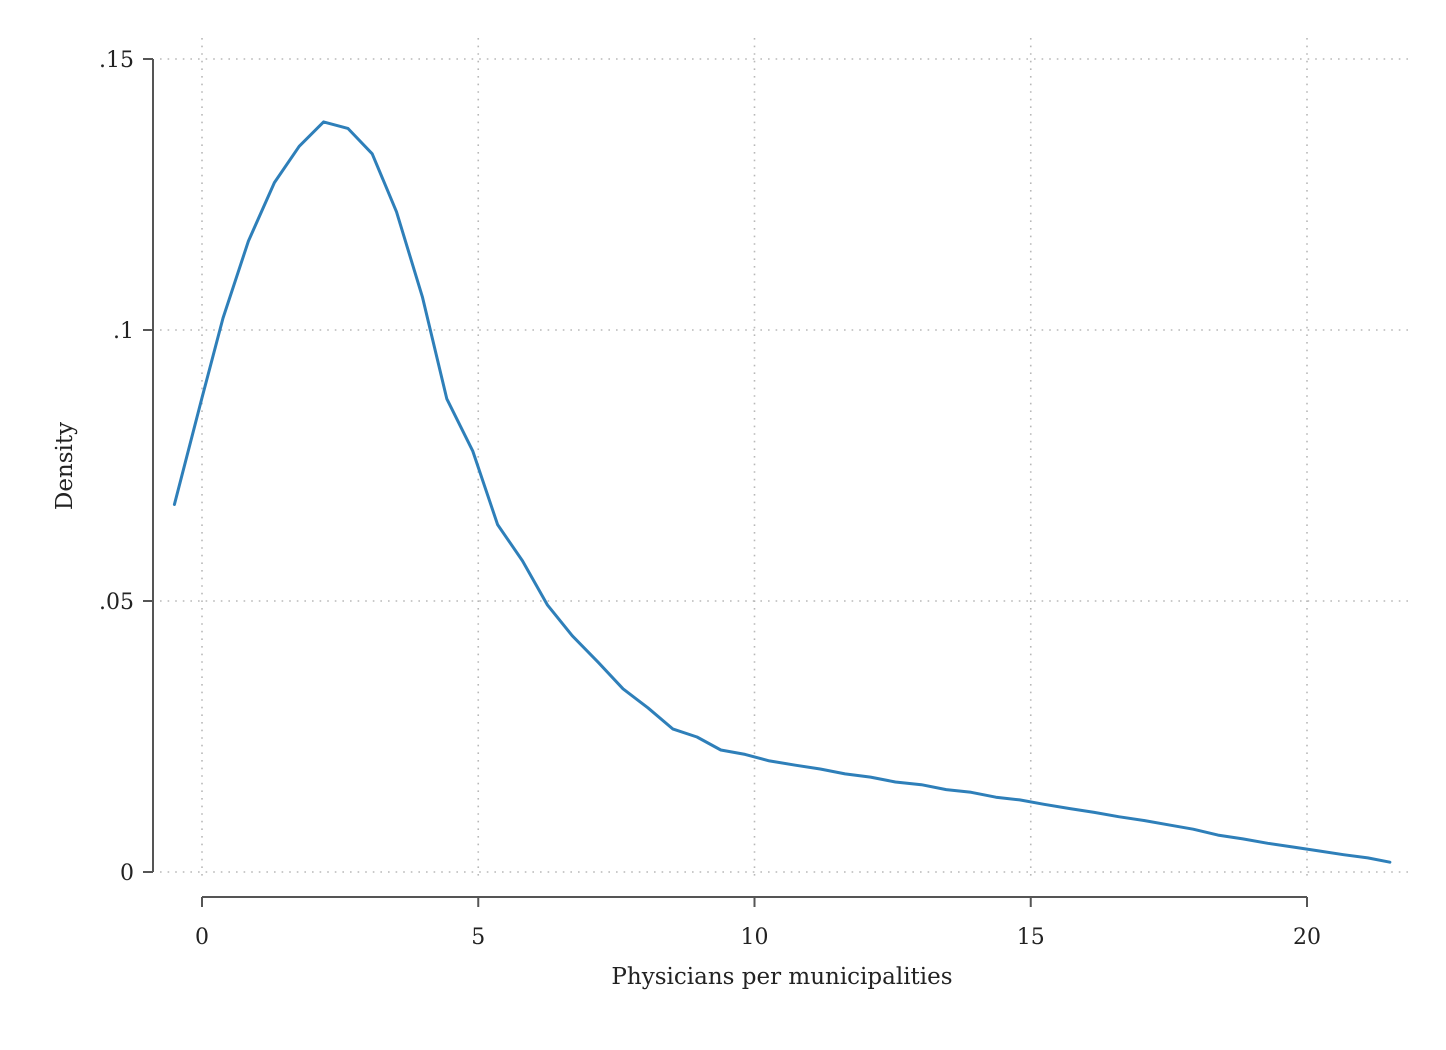  Describe the element at coordinates (1307, 937) in the screenshot. I see `x-tick-label: 20` at that location.